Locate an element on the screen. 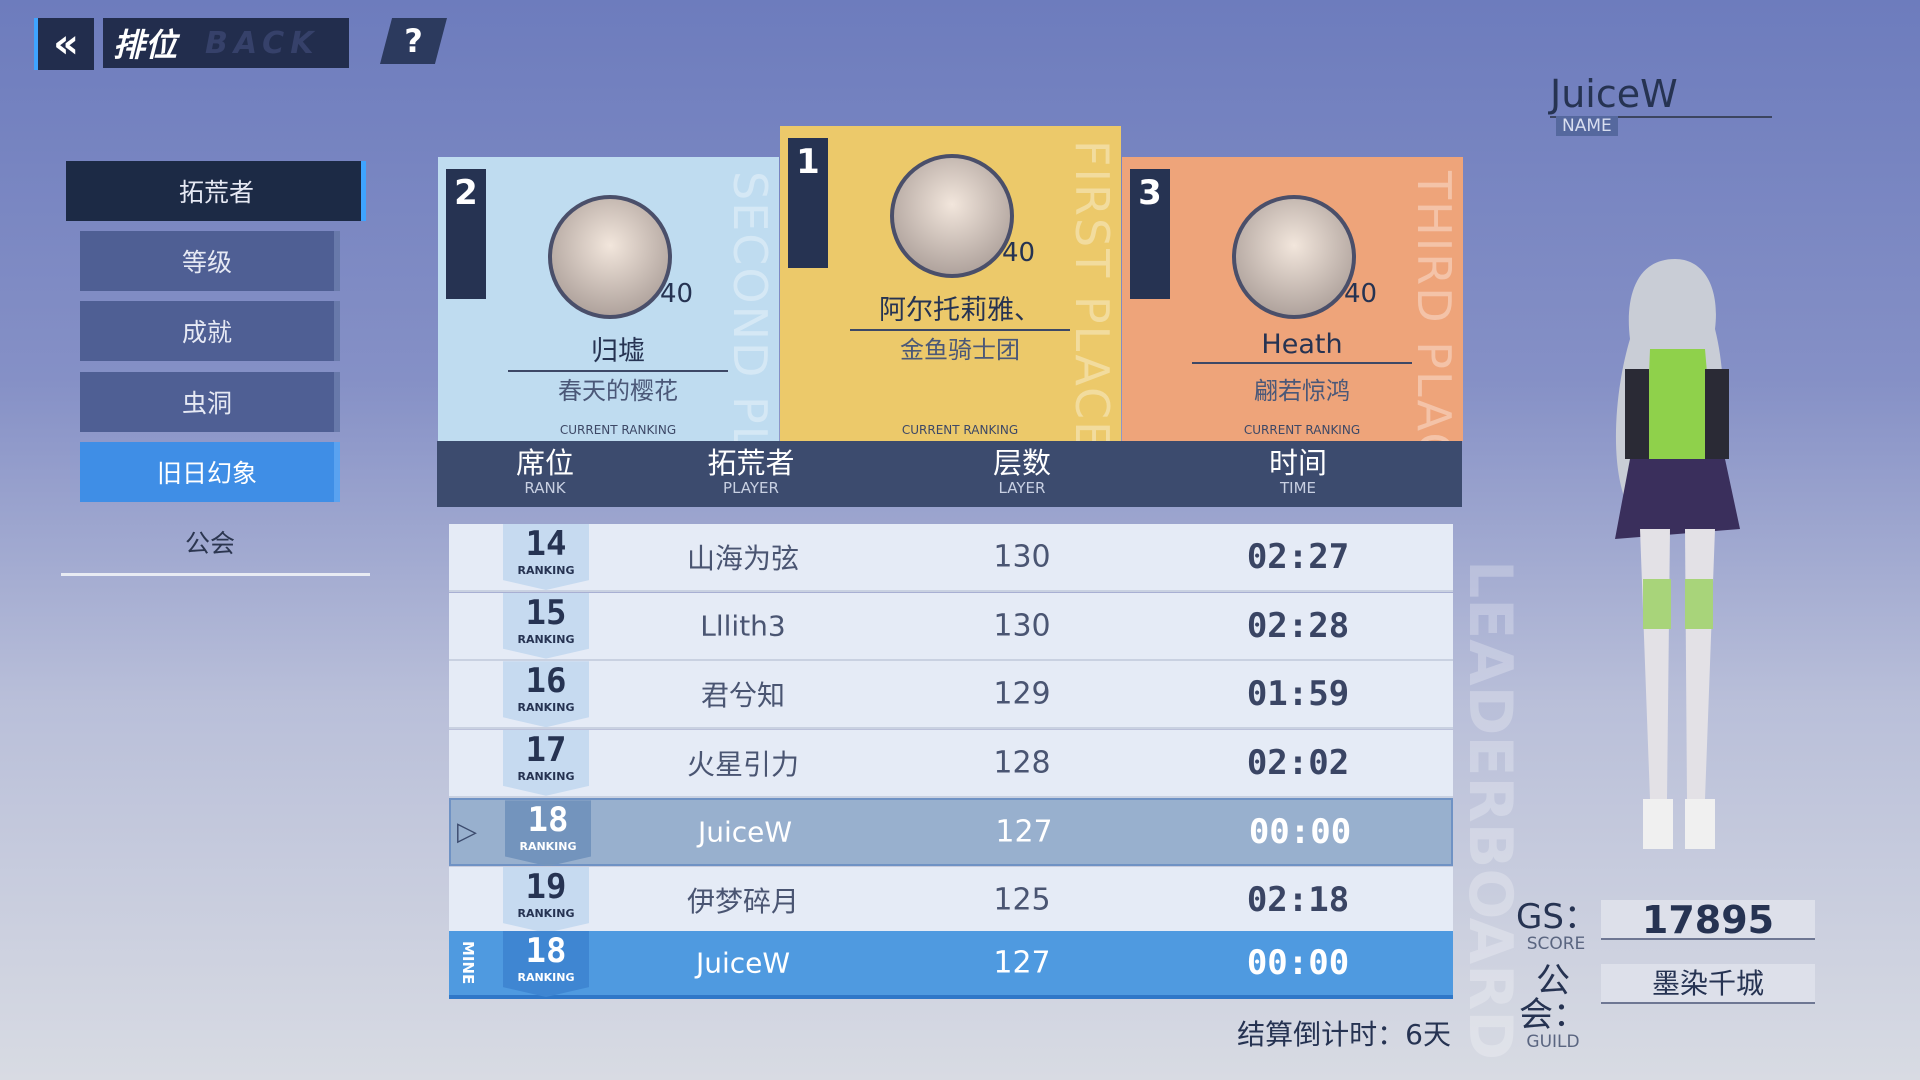  sidebar-item-wormhole: 虫洞 is located at coordinates (210, 402).